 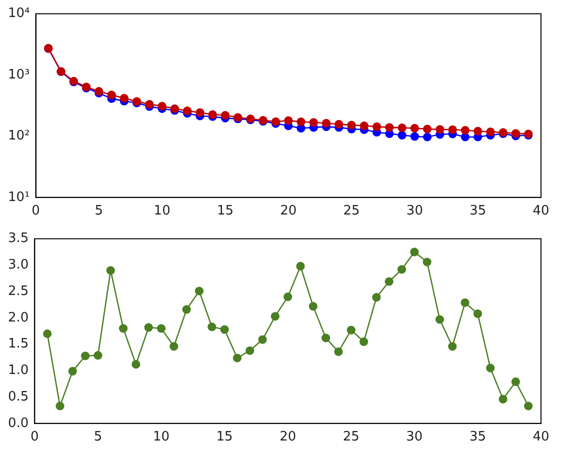 What do you see at coordinates (18, 370) in the screenshot?
I see `y-tick-label: 1.0` at bounding box center [18, 370].